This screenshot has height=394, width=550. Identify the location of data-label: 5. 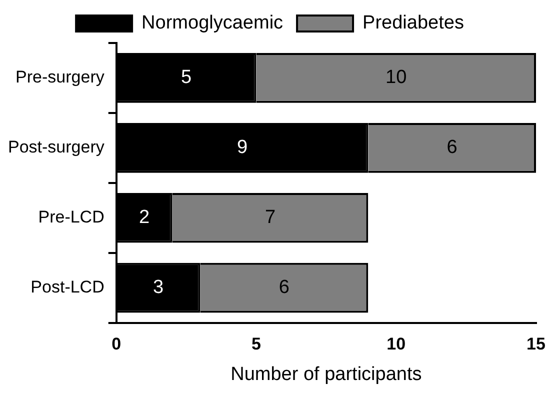
(186, 77).